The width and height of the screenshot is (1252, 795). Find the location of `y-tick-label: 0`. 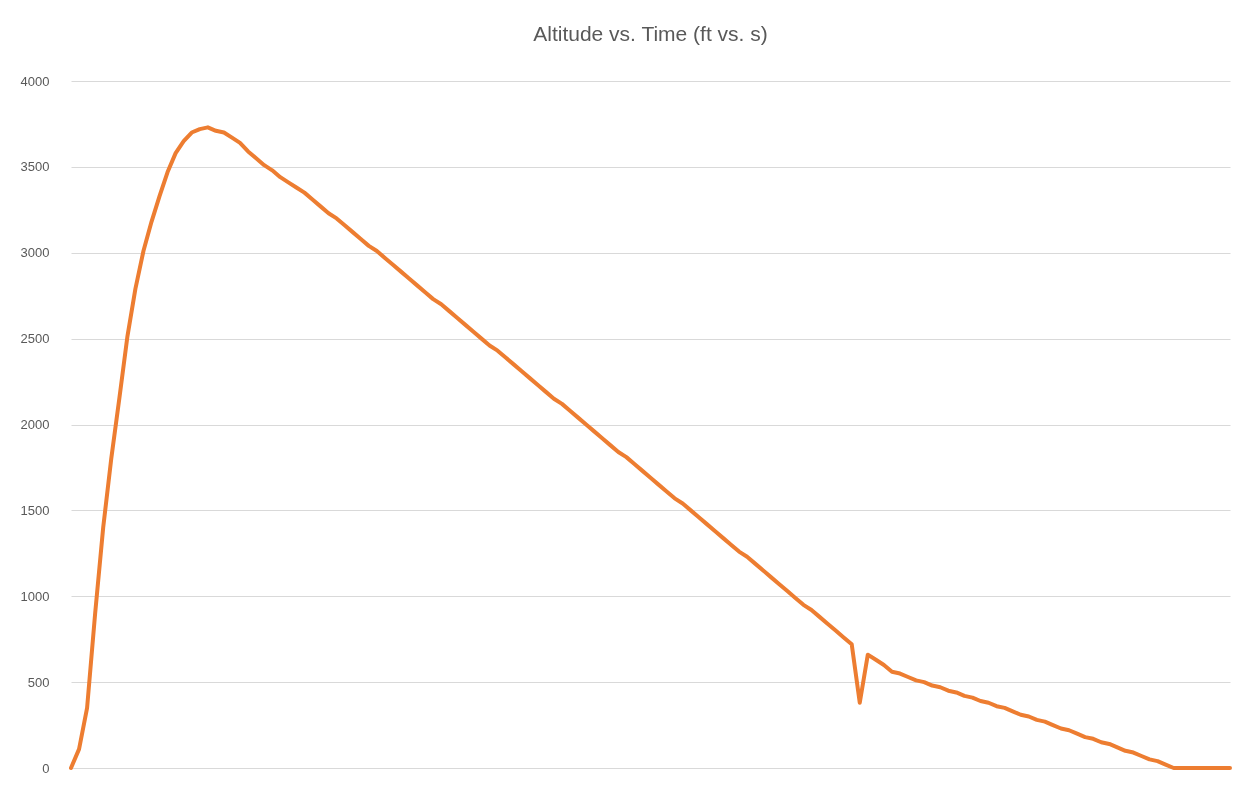

y-tick-label: 0 is located at coordinates (46, 768).